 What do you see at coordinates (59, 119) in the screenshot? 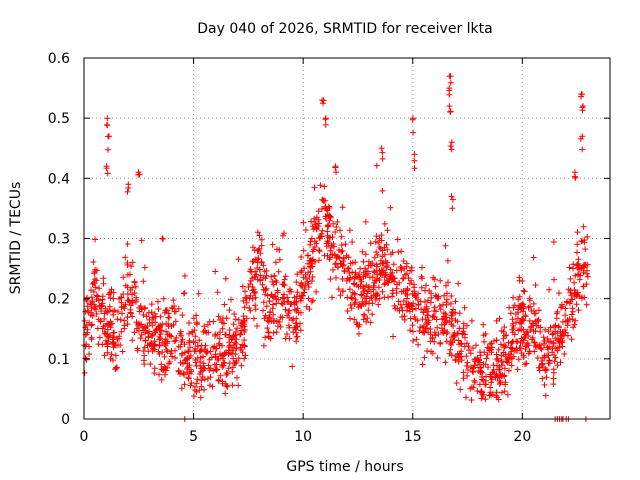
I see `y-tick-label: 0.5` at bounding box center [59, 119].